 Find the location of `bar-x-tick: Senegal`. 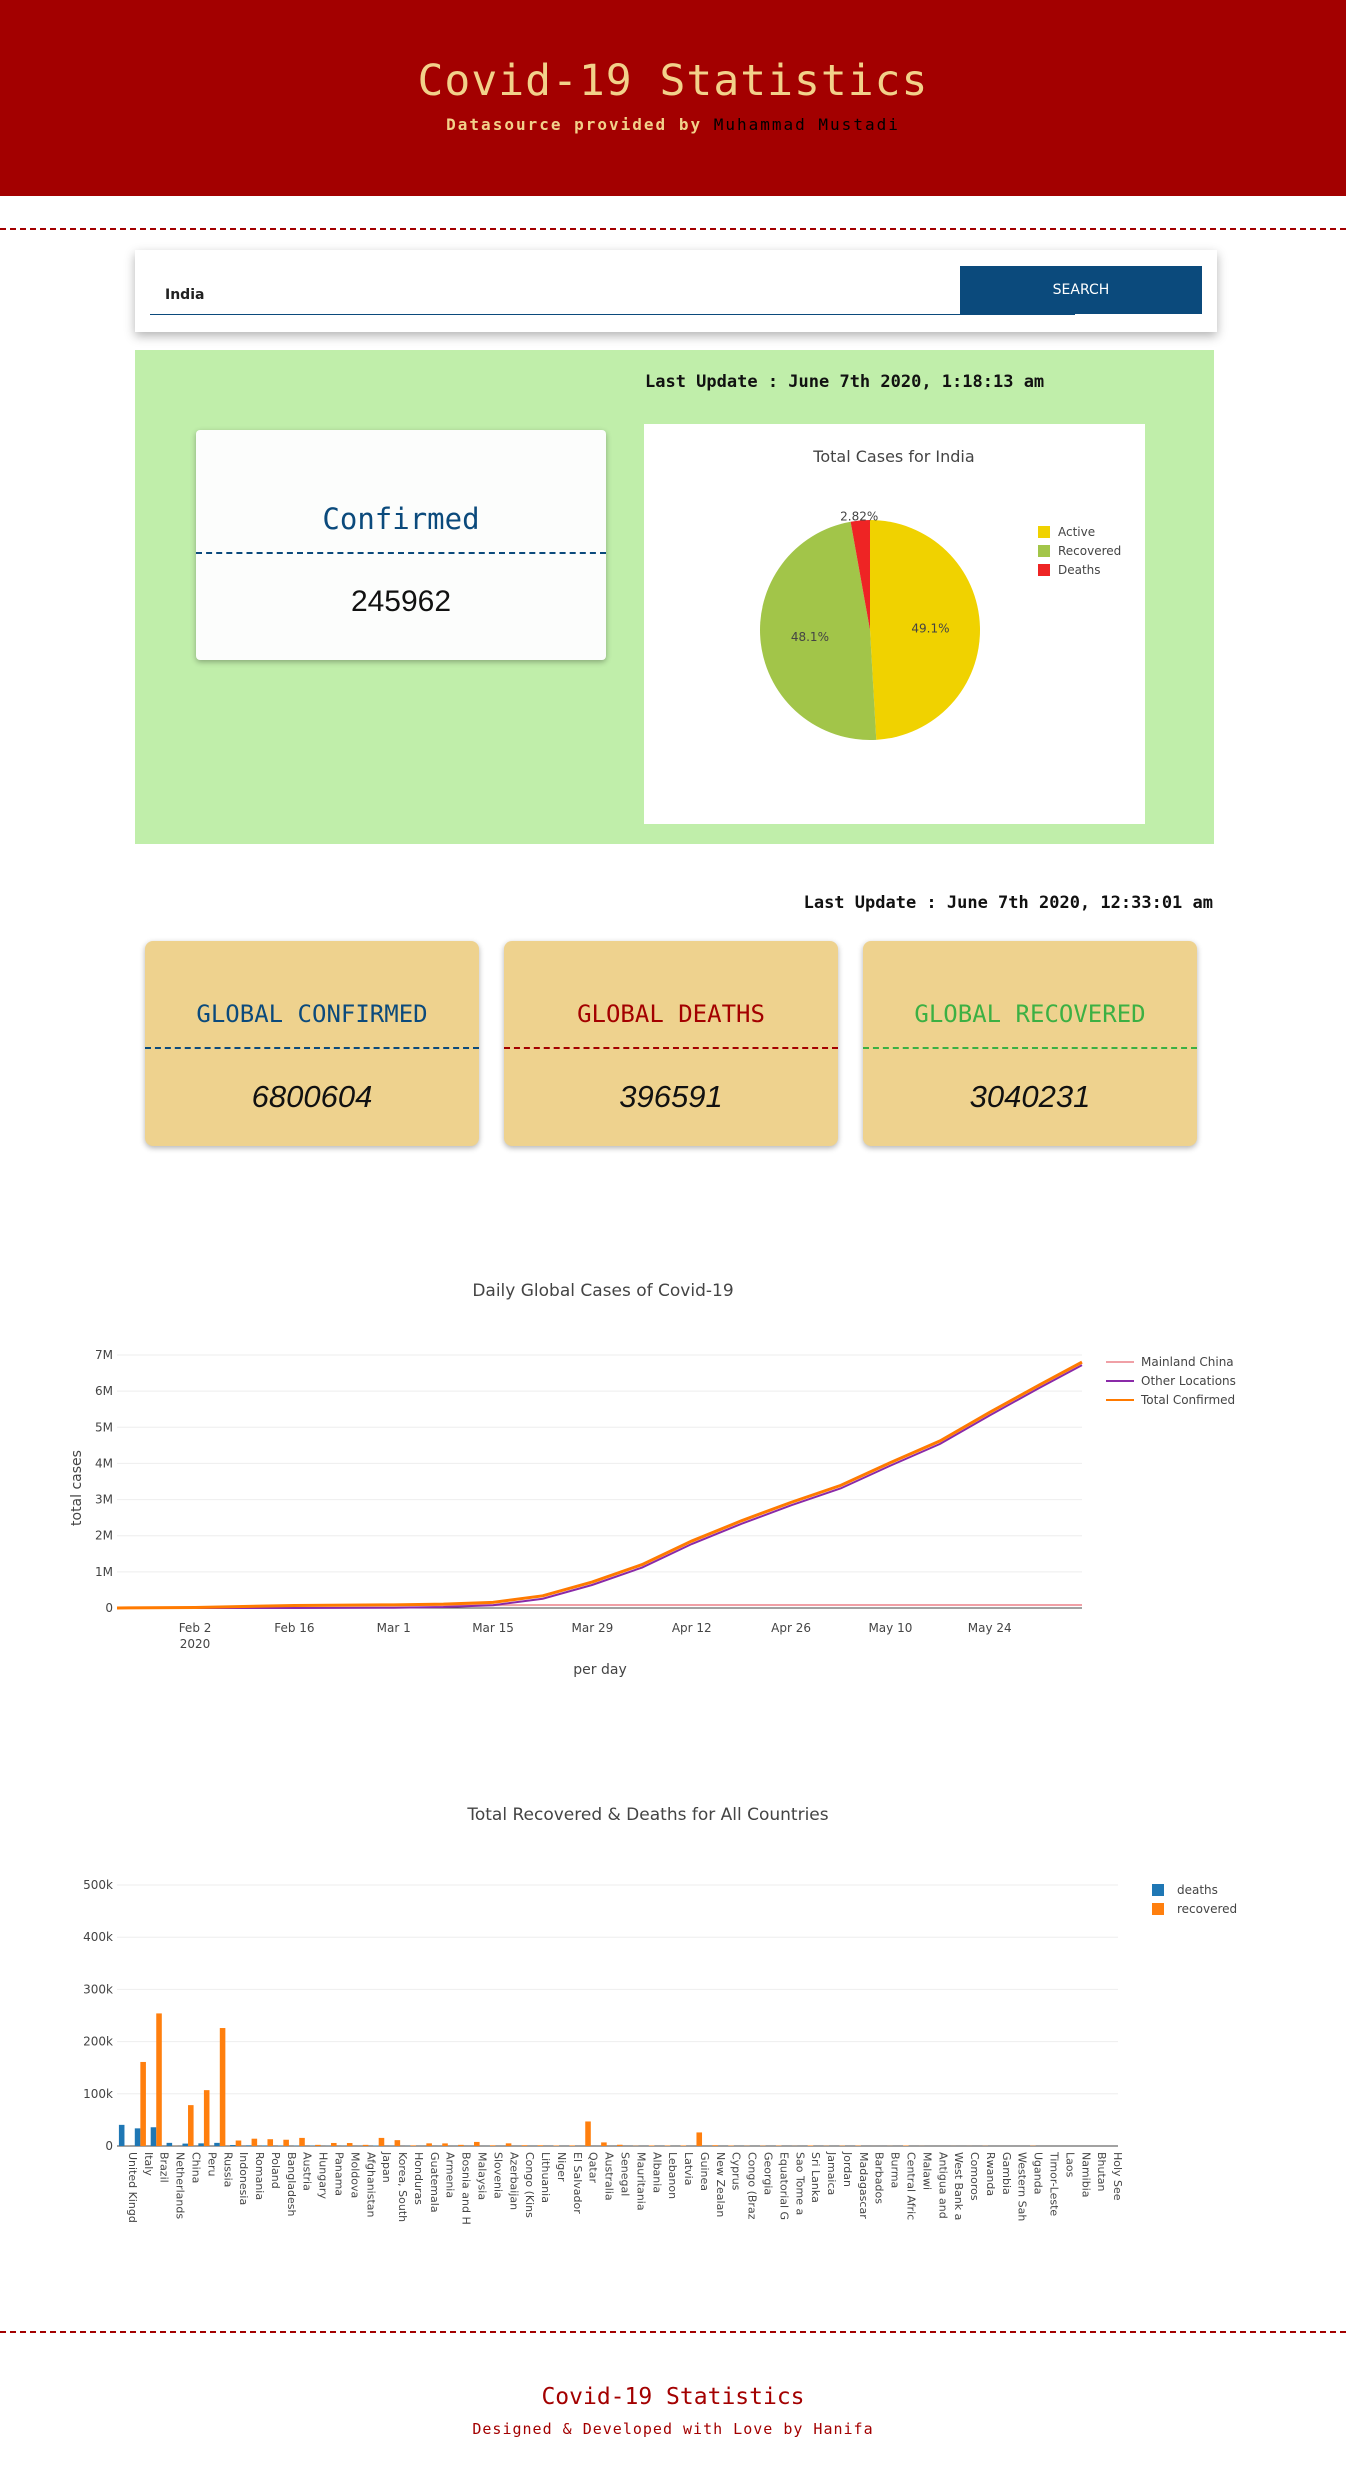

bar-x-tick: Senegal is located at coordinates (625, 2174).